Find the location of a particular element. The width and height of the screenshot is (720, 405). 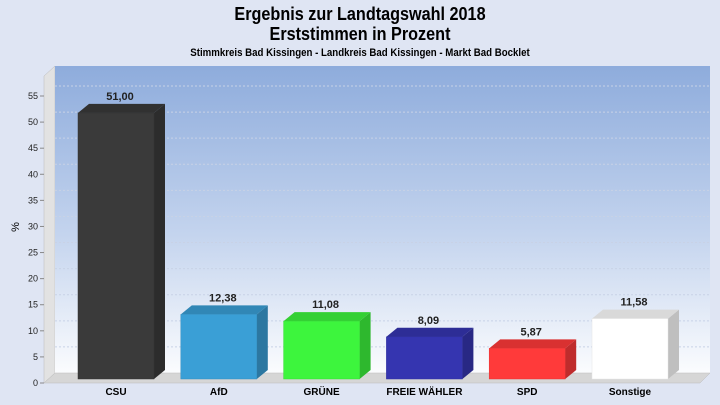

y-tick-label: 40 is located at coordinates (33, 174).